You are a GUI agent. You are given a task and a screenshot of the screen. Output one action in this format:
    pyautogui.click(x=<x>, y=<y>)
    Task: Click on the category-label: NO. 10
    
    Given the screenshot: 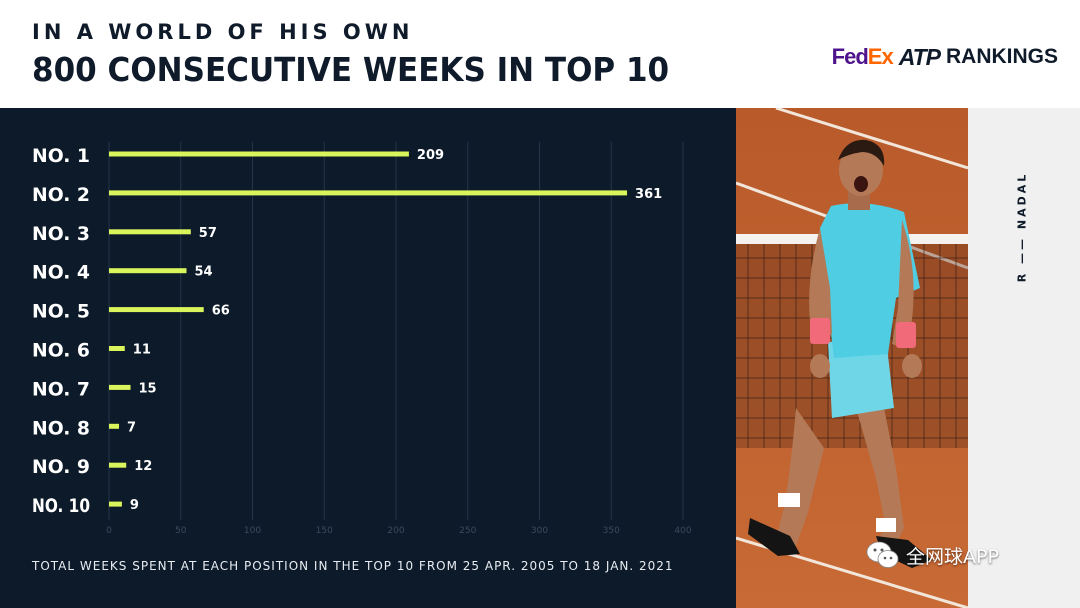 What is the action you would take?
    pyautogui.click(x=61, y=506)
    